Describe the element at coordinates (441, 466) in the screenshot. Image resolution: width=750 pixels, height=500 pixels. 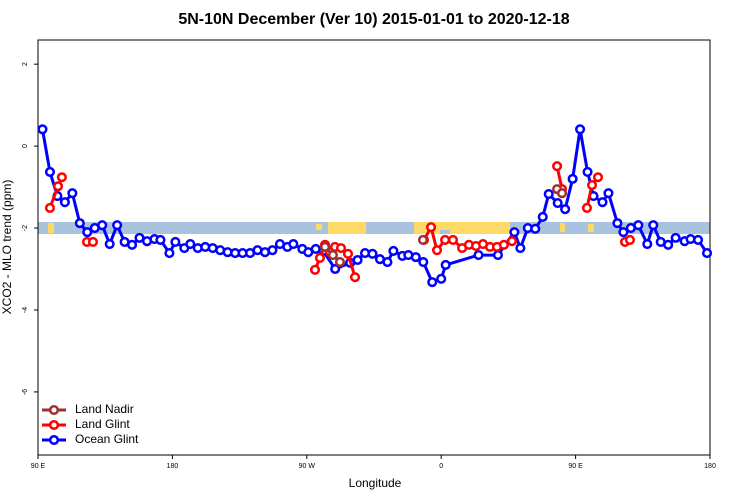
I see `x-tick-label: 0` at that location.